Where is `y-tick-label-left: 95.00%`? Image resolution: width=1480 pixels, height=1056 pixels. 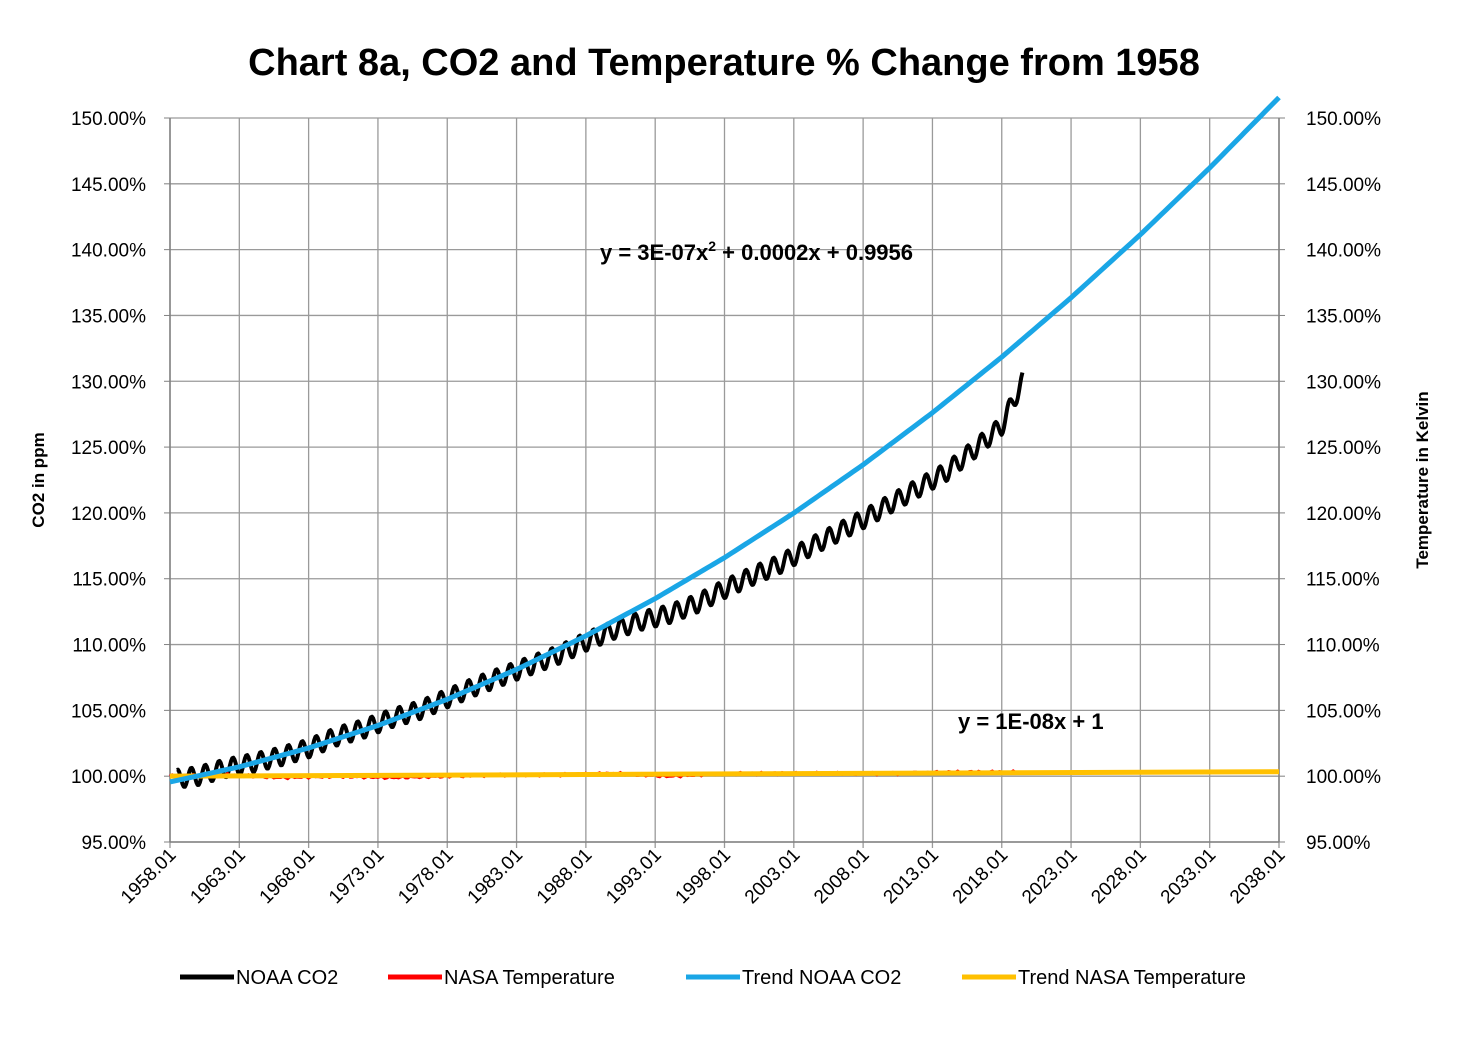 y-tick-label-left: 95.00% is located at coordinates (114, 843).